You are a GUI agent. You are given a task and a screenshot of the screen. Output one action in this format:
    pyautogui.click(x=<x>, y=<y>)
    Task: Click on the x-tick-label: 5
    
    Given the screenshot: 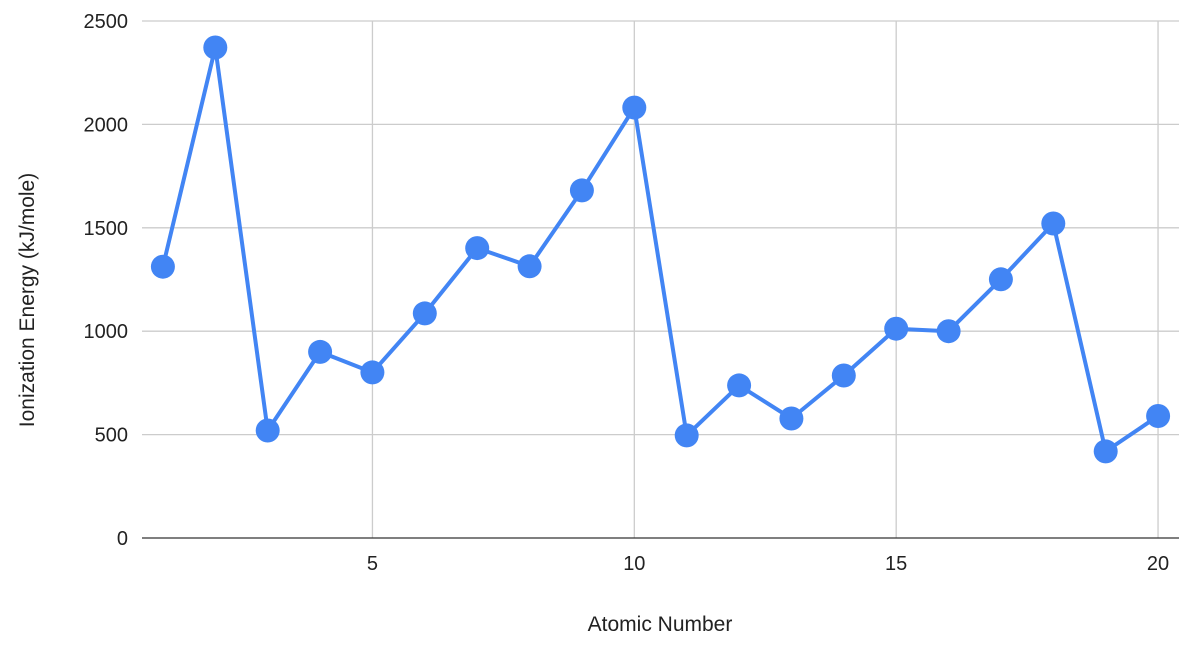 What is the action you would take?
    pyautogui.click(x=372, y=564)
    